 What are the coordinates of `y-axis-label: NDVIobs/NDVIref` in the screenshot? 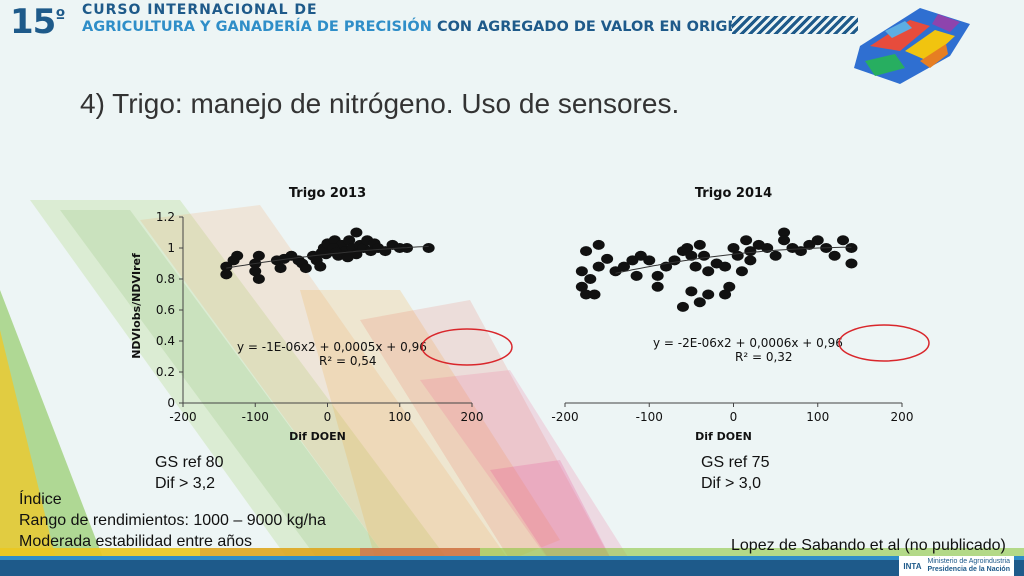 It's located at (136, 306).